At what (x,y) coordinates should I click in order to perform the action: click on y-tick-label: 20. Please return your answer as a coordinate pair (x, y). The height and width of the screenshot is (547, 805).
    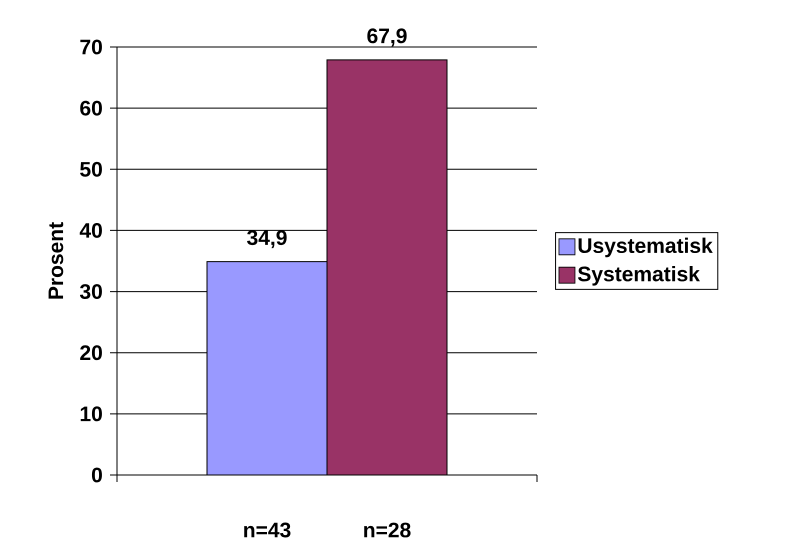
    Looking at the image, I should click on (91, 352).